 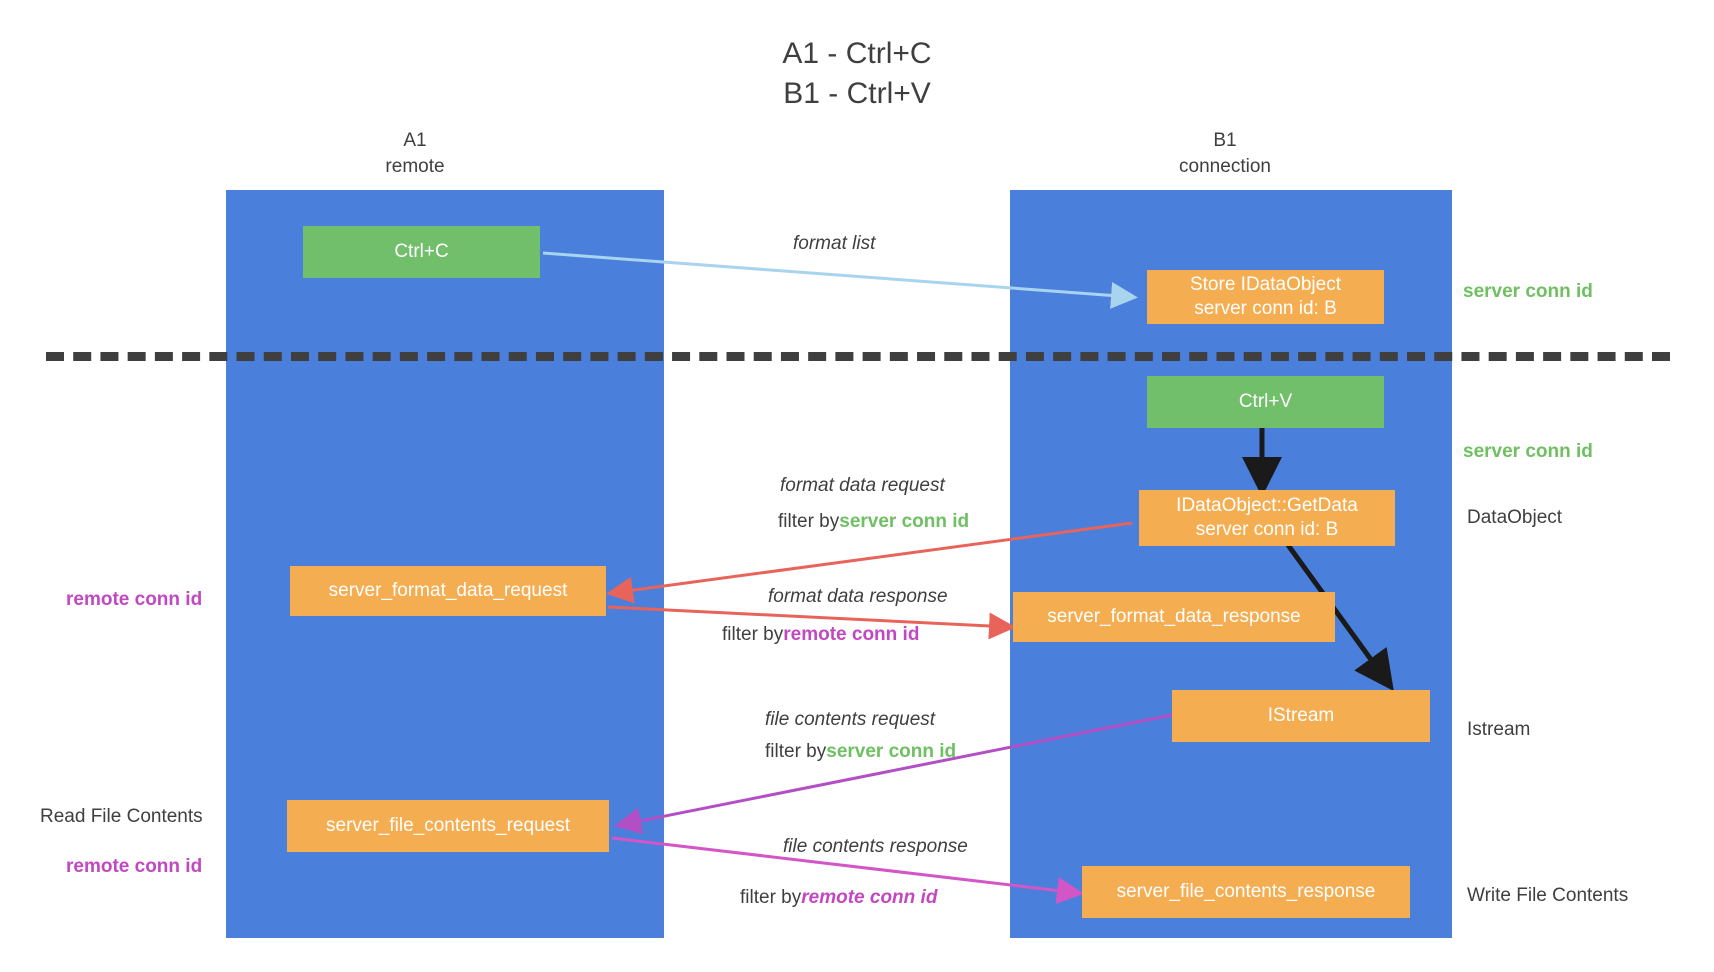 I want to click on box-server-format-data-request: server_format_data_request, so click(x=448, y=591).